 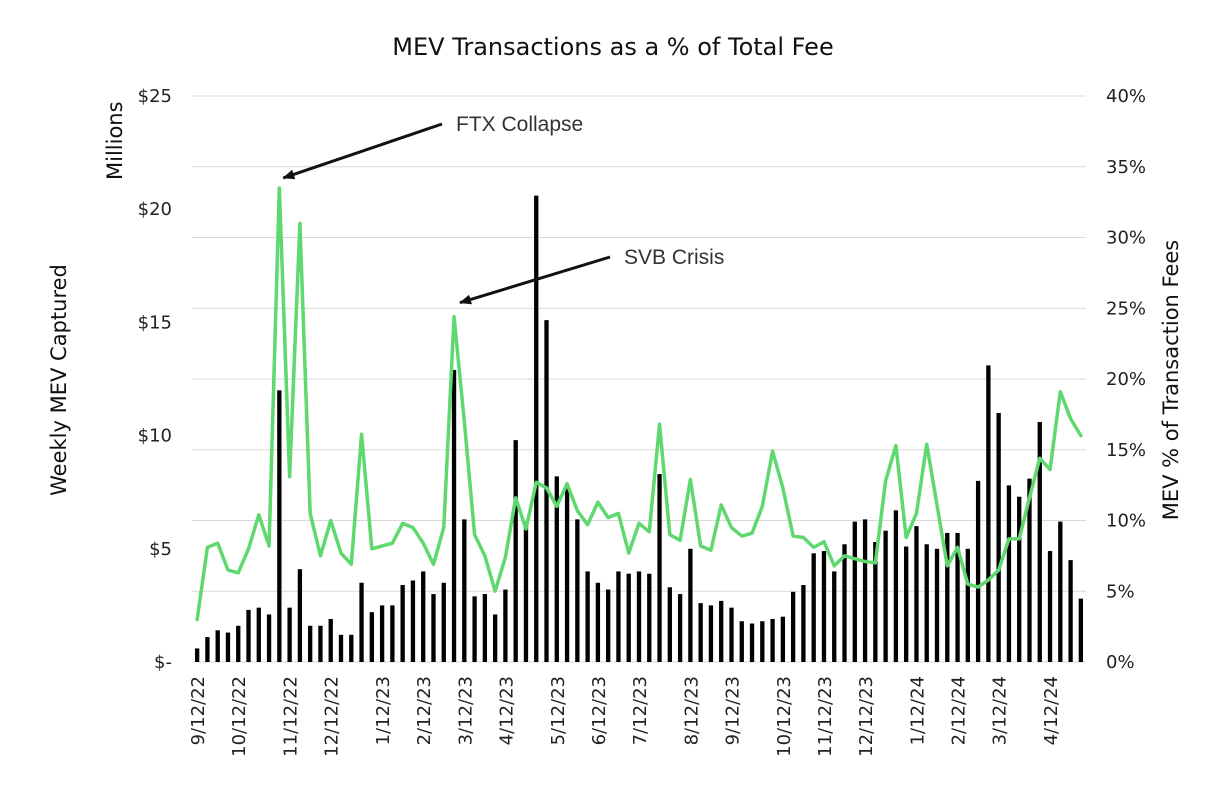 I want to click on x-tick-label: 12/12/22, so click(x=332, y=716).